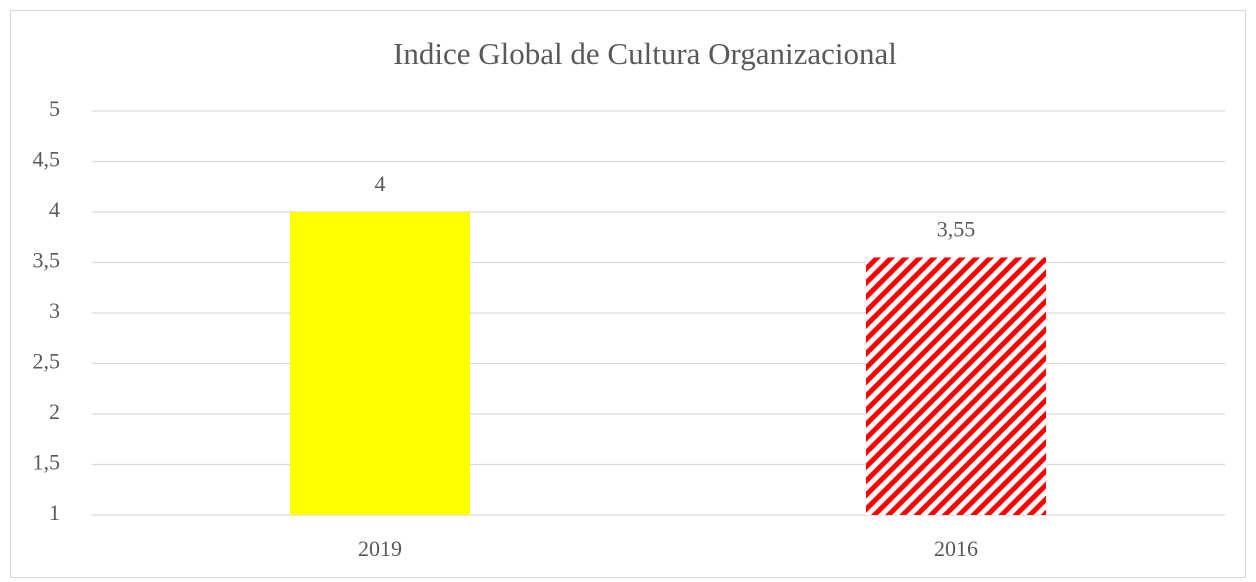 This screenshot has height=582, width=1256. Describe the element at coordinates (956, 228) in the screenshot. I see `value-label: 3,55` at that location.